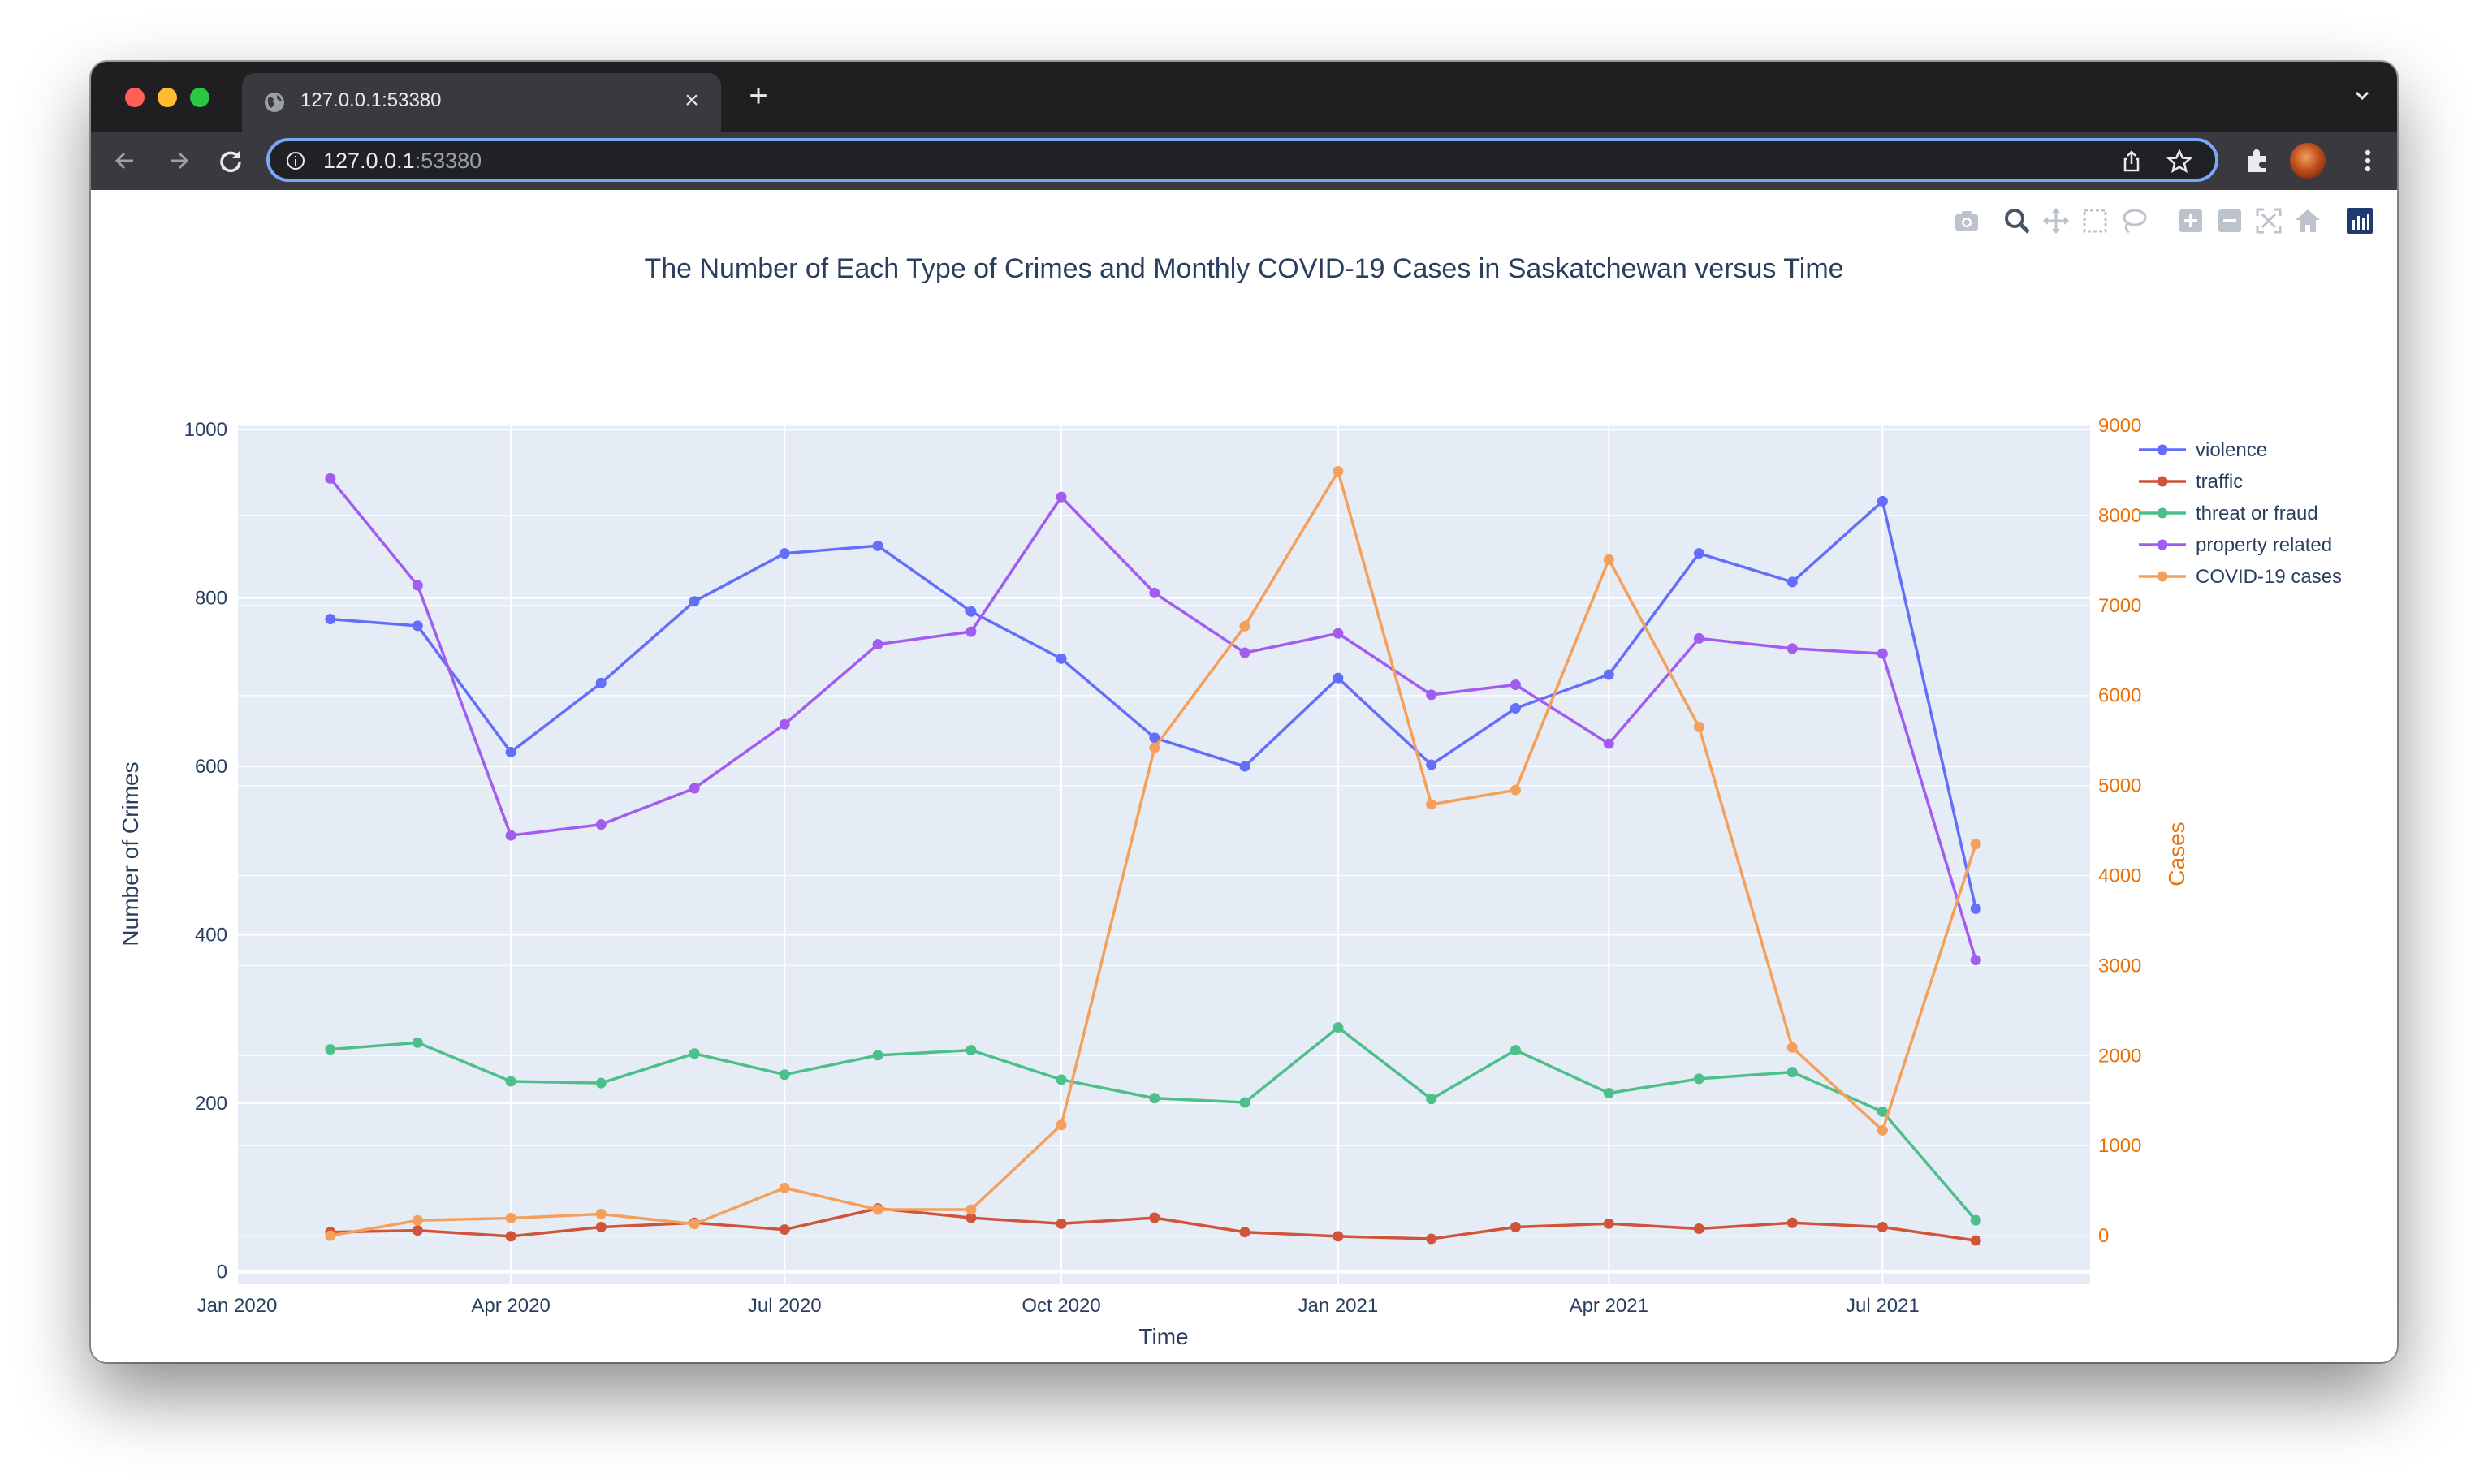  I want to click on legend-label-traffic: traffic, so click(2219, 482).